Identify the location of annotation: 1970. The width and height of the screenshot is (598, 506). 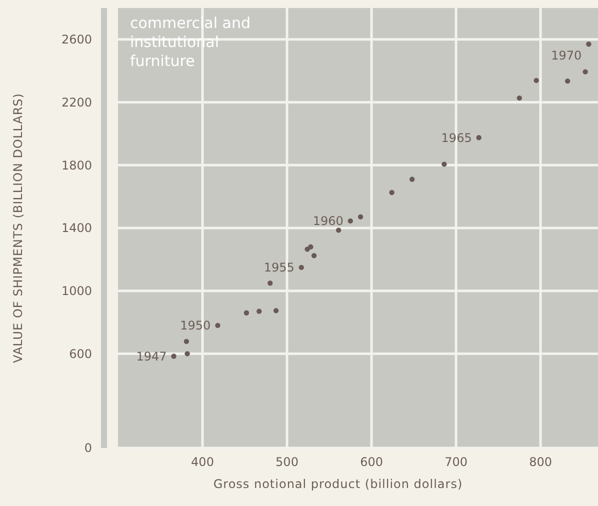
(566, 55).